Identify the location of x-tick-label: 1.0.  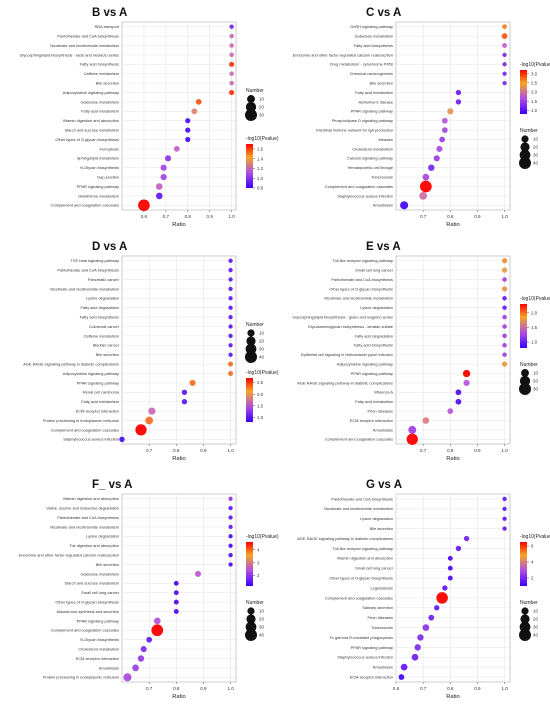
(504, 688).